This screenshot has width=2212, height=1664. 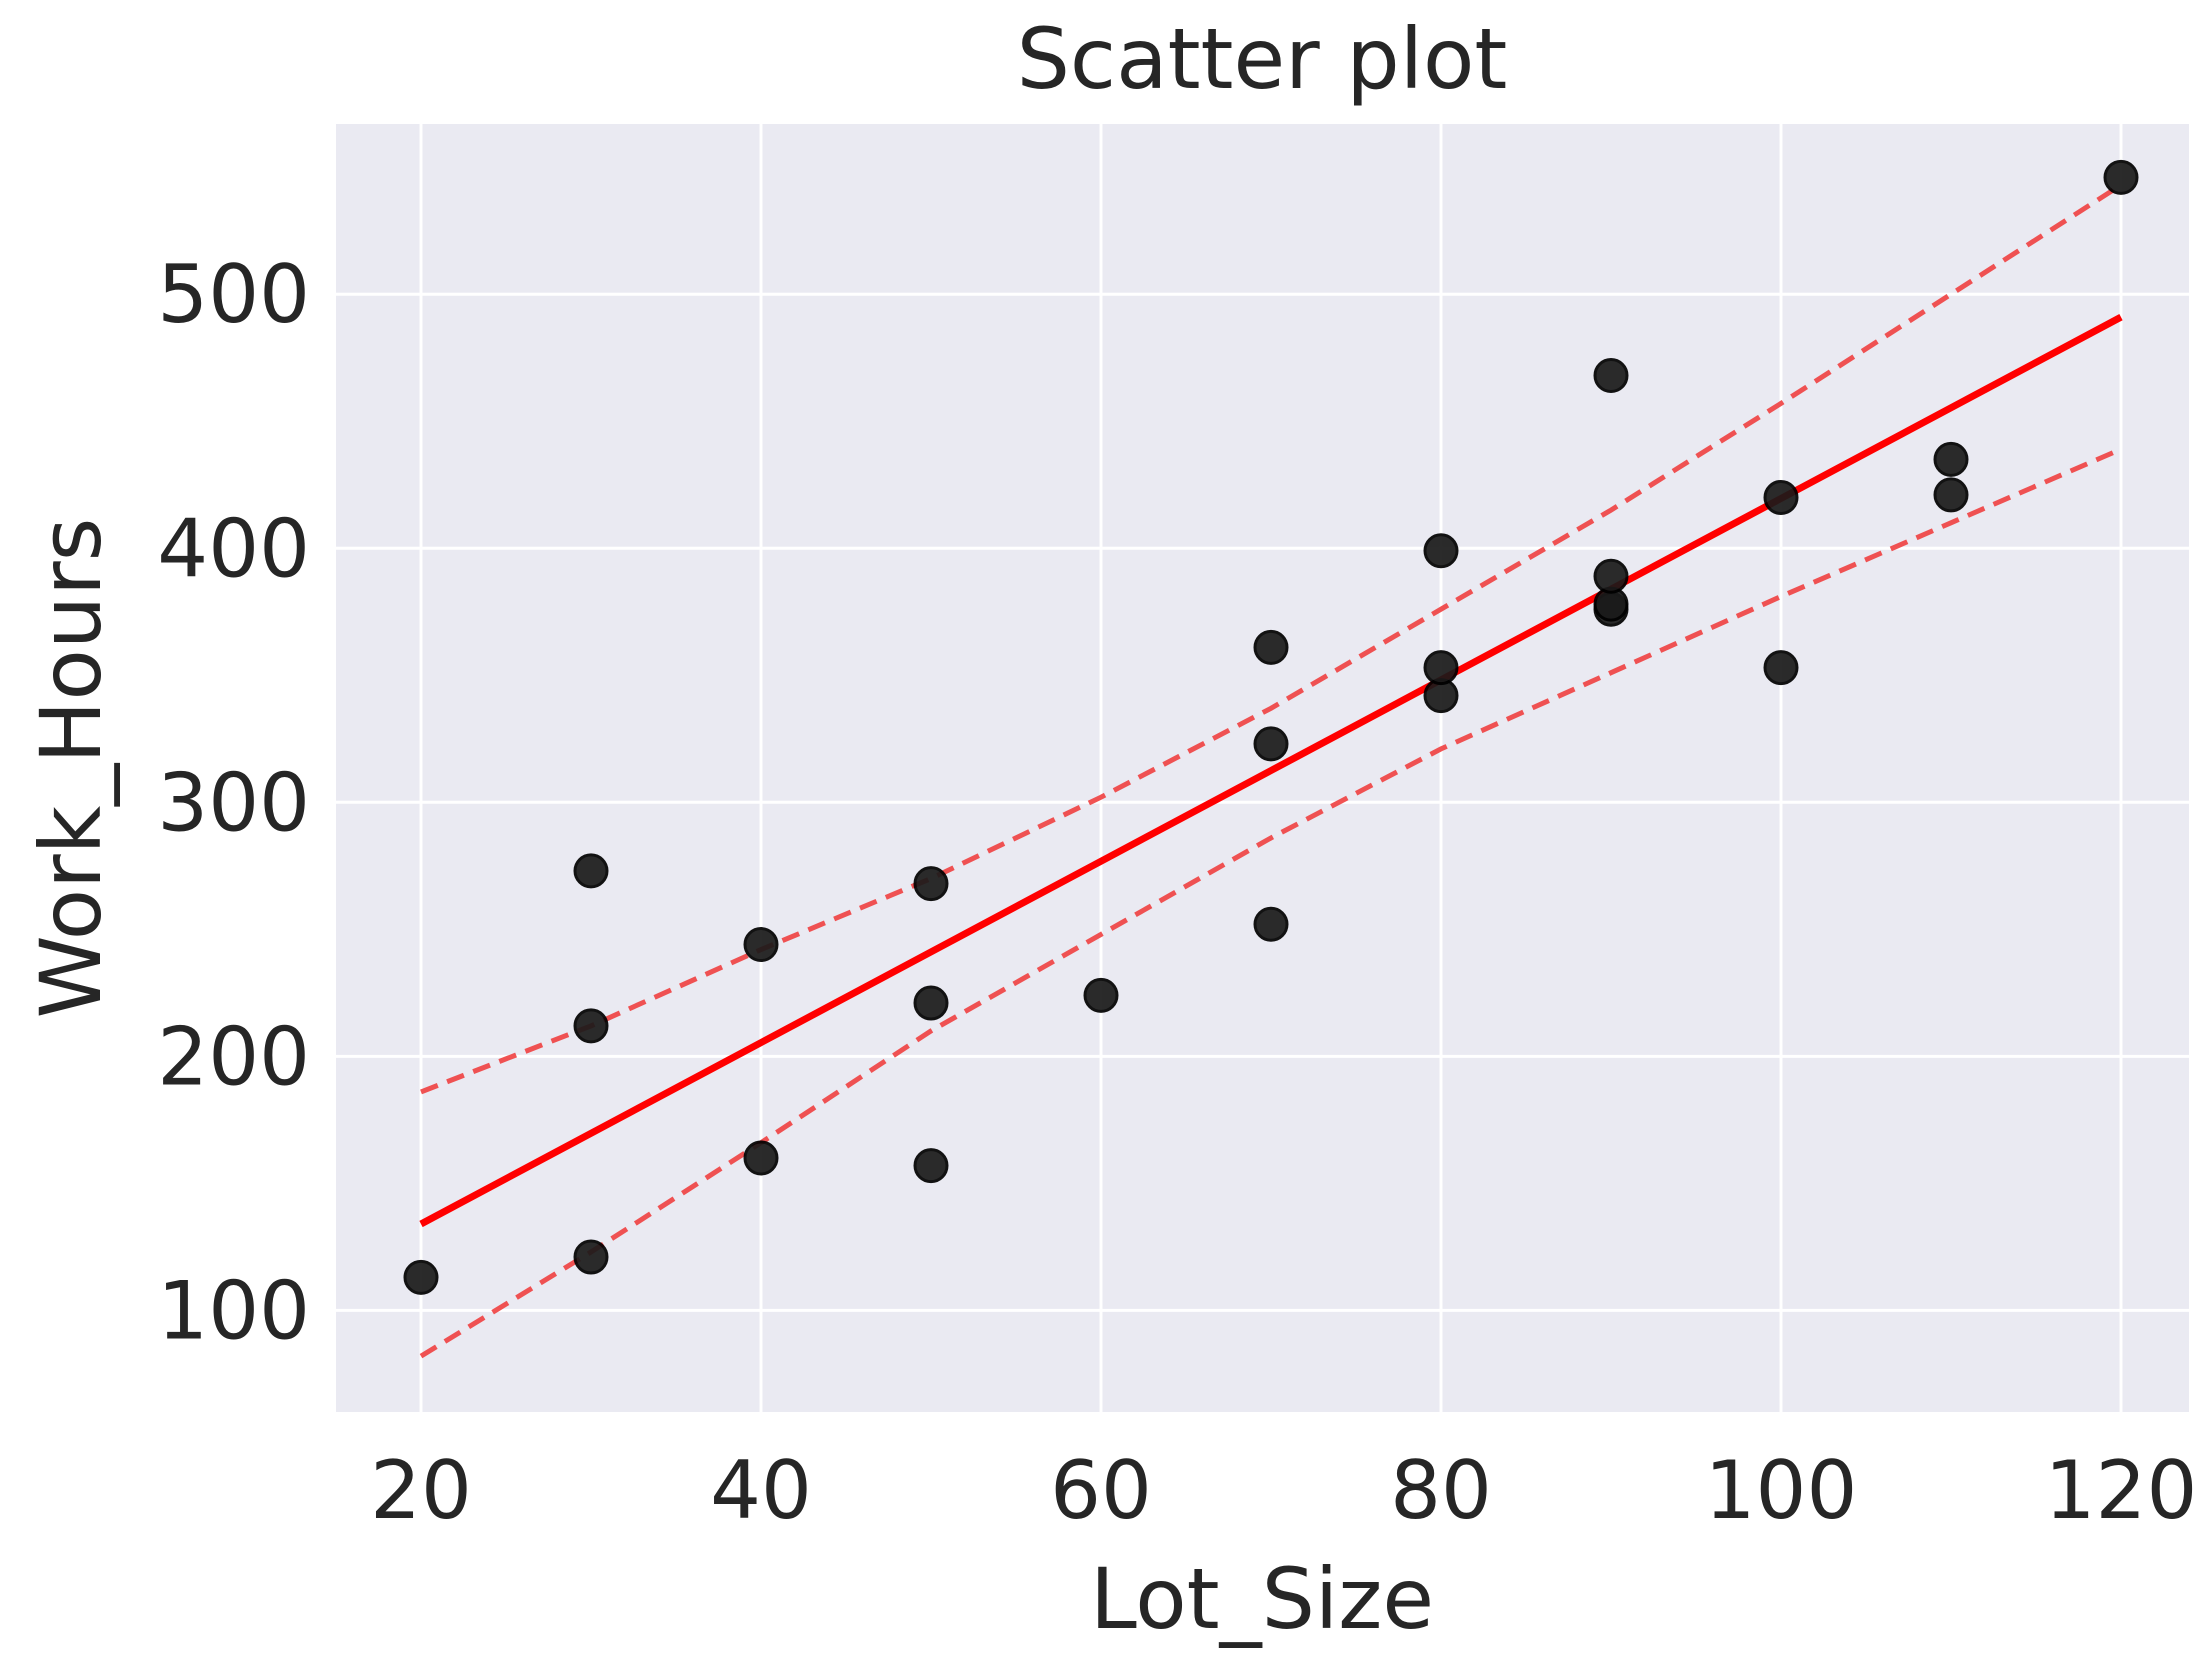 I want to click on y-tick-labels: 100 200 300 400 500, so click(x=233, y=802).